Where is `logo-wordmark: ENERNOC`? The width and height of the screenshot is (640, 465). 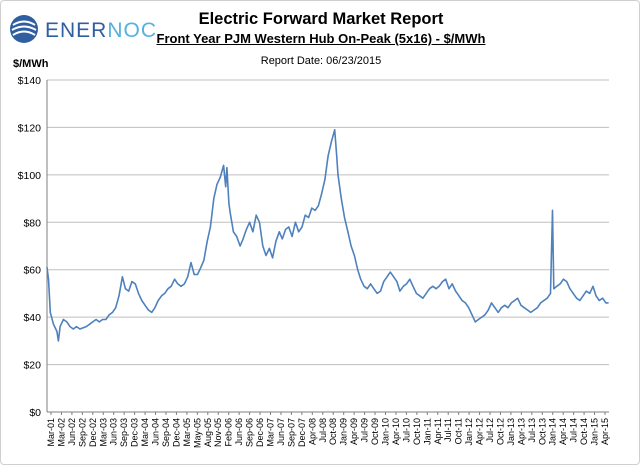
logo-wordmark: ENERNOC is located at coordinates (101, 31).